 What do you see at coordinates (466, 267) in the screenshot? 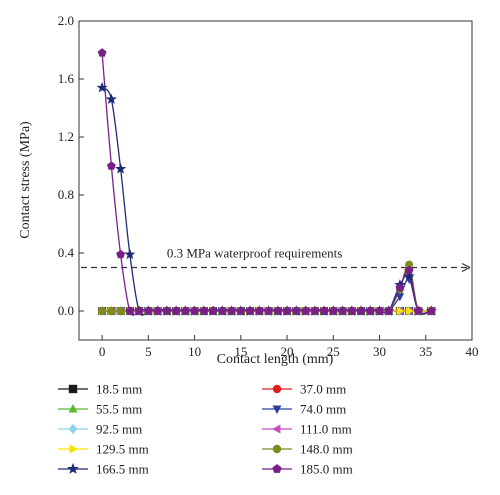
I see `threshold-arrowhead` at bounding box center [466, 267].